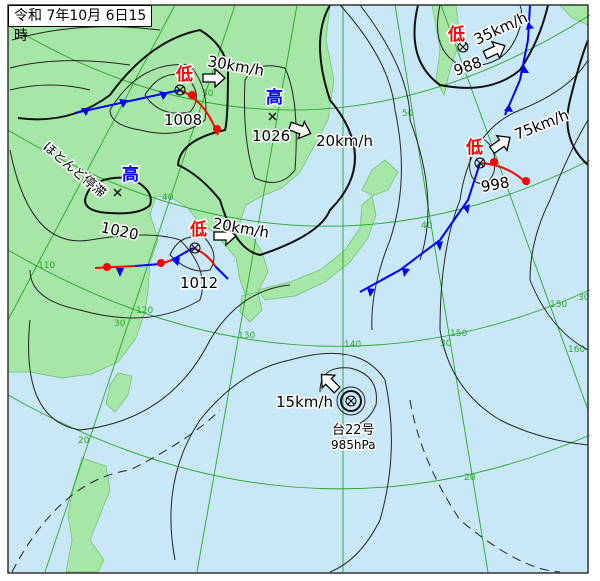  What do you see at coordinates (246, 336) in the screenshot?
I see `grid-label: 130` at bounding box center [246, 336].